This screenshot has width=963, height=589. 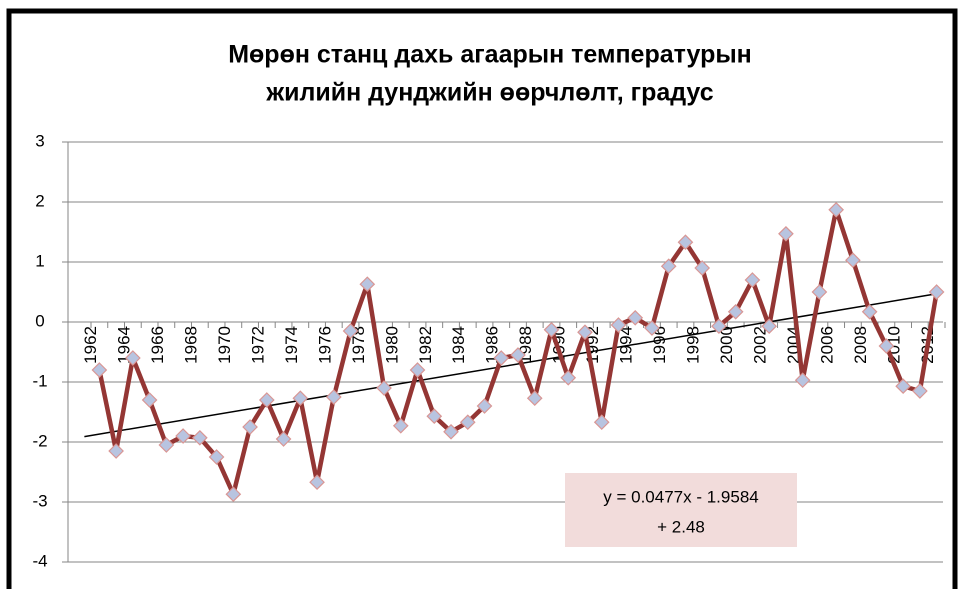 I want to click on equation: y = 0.0477x - 1.9584, so click(x=680, y=496).